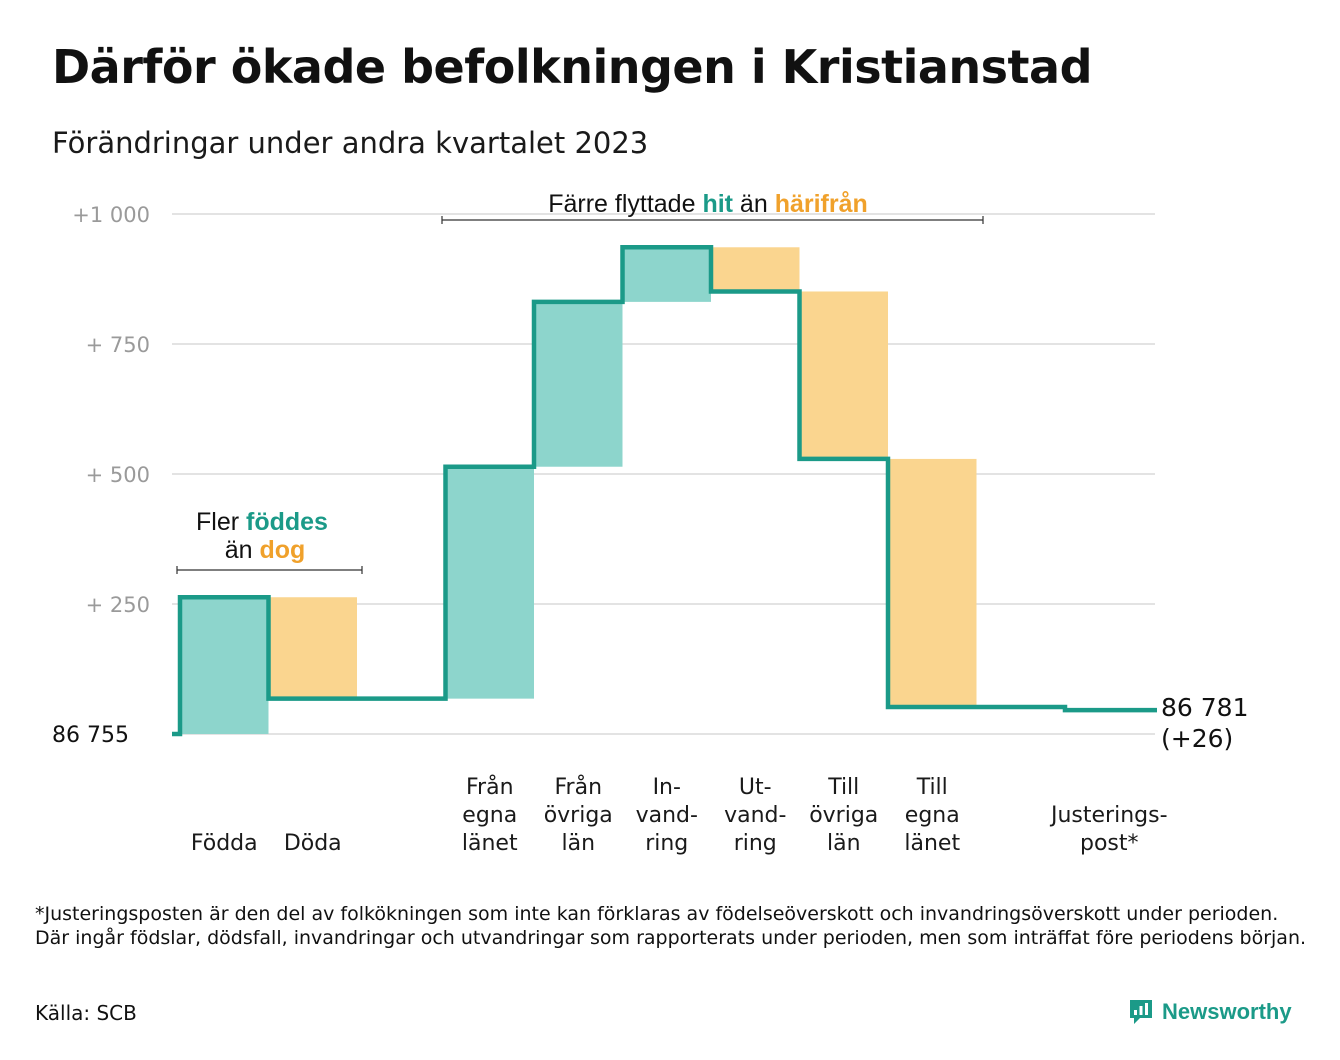 Image resolution: width=1340 pixels, height=1060 pixels. What do you see at coordinates (1227, 1011) in the screenshot?
I see `brand-name: Newsworthy` at bounding box center [1227, 1011].